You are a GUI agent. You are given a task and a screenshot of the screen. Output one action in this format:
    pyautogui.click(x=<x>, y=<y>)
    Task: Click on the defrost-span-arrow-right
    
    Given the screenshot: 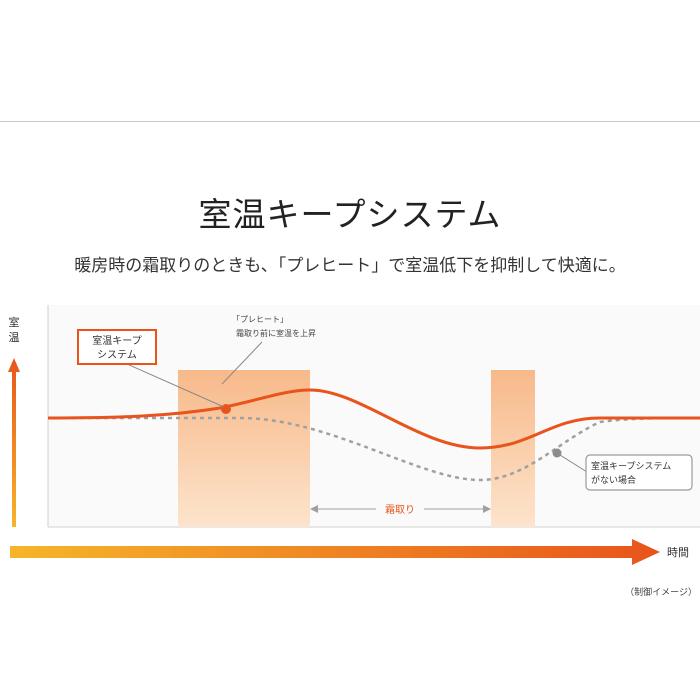 What is the action you would take?
    pyautogui.click(x=487, y=509)
    